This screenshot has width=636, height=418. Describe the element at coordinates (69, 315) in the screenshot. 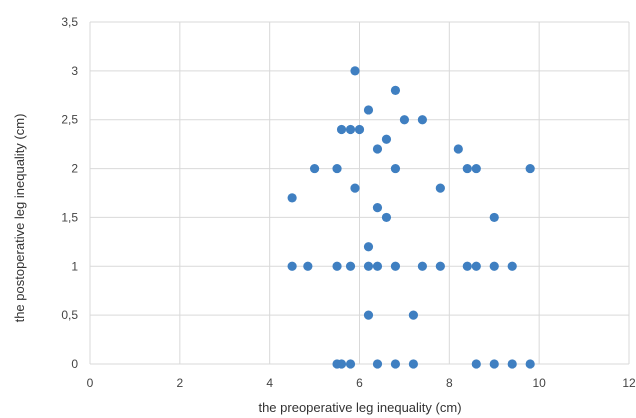

I see `y-tick-label: 0,5` at that location.